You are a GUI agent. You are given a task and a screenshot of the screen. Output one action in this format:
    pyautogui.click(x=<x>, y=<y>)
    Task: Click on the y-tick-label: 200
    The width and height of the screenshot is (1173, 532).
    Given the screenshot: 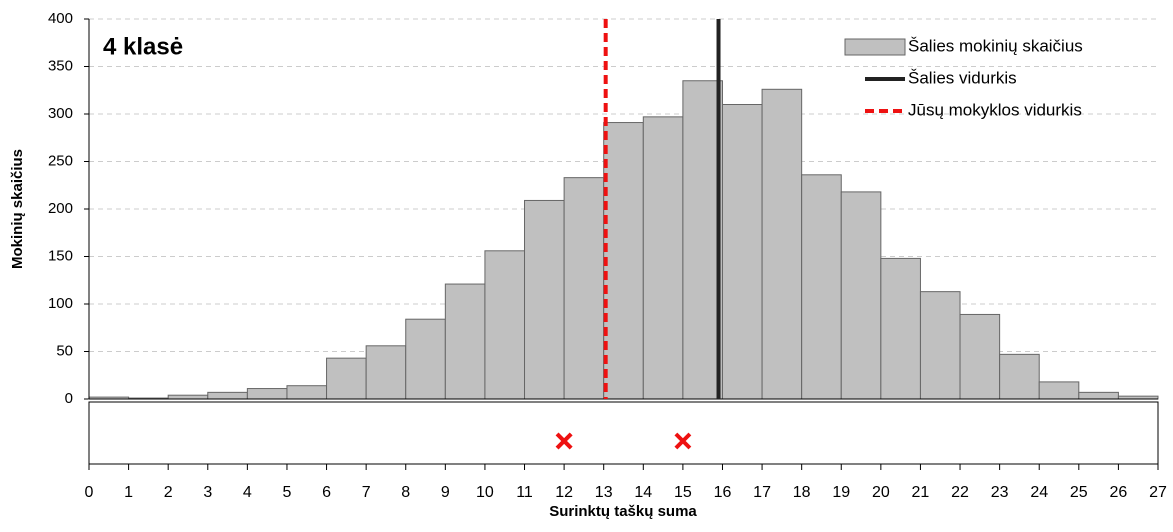 What is the action you would take?
    pyautogui.click(x=60, y=208)
    